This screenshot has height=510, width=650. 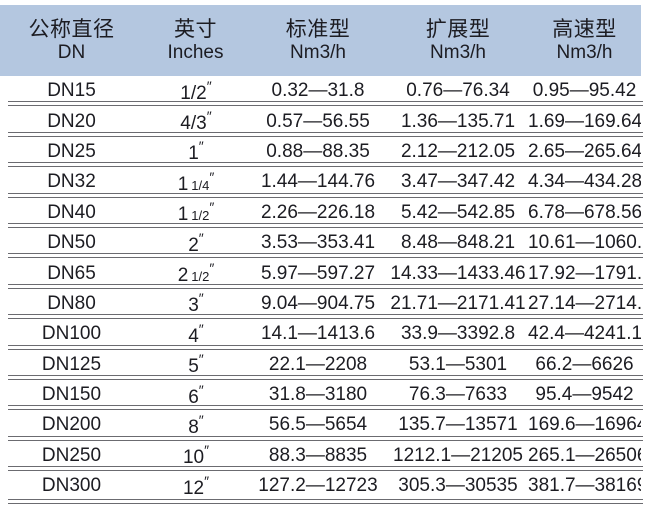 What do you see at coordinates (195, 53) in the screenshot?
I see `column-header-inches-subtitle: Inches` at bounding box center [195, 53].